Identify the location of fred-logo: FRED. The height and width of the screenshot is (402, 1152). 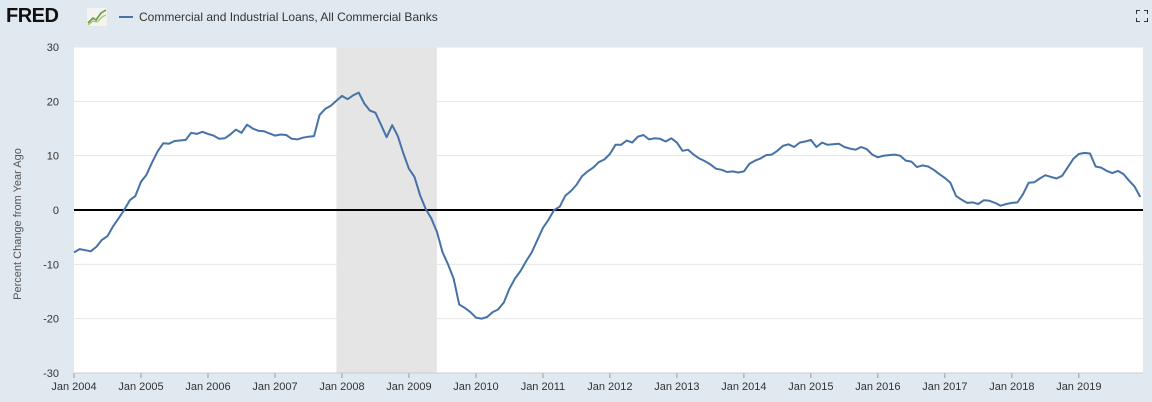
(32, 16).